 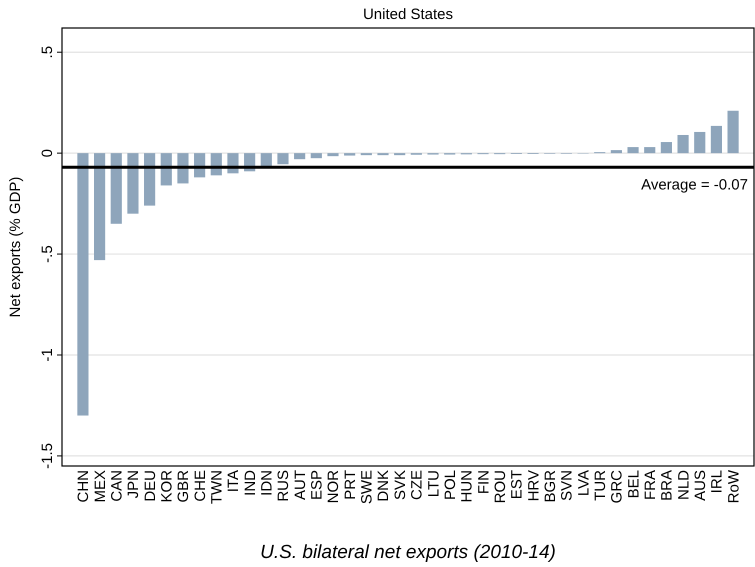 I want to click on x-tick-label: SVN, so click(x=567, y=485).